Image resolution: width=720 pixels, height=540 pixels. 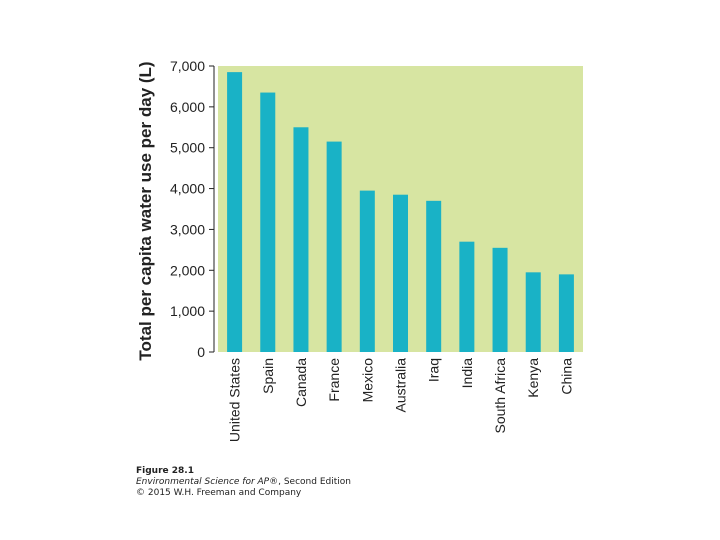 I want to click on bar-iraq, so click(x=434, y=276).